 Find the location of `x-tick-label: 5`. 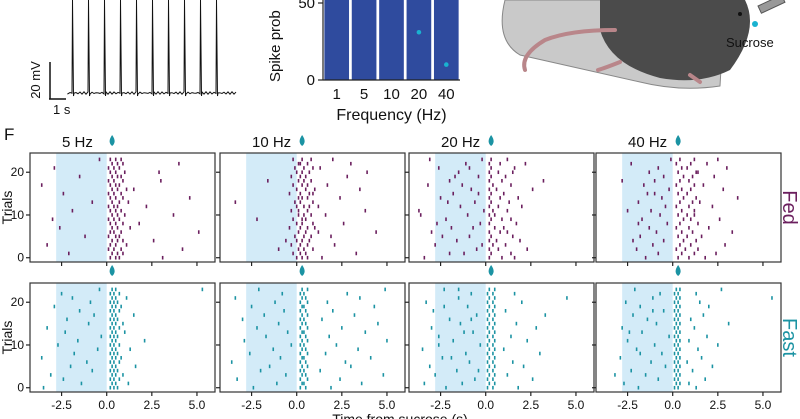

x-tick-label: 5 is located at coordinates (364, 94).